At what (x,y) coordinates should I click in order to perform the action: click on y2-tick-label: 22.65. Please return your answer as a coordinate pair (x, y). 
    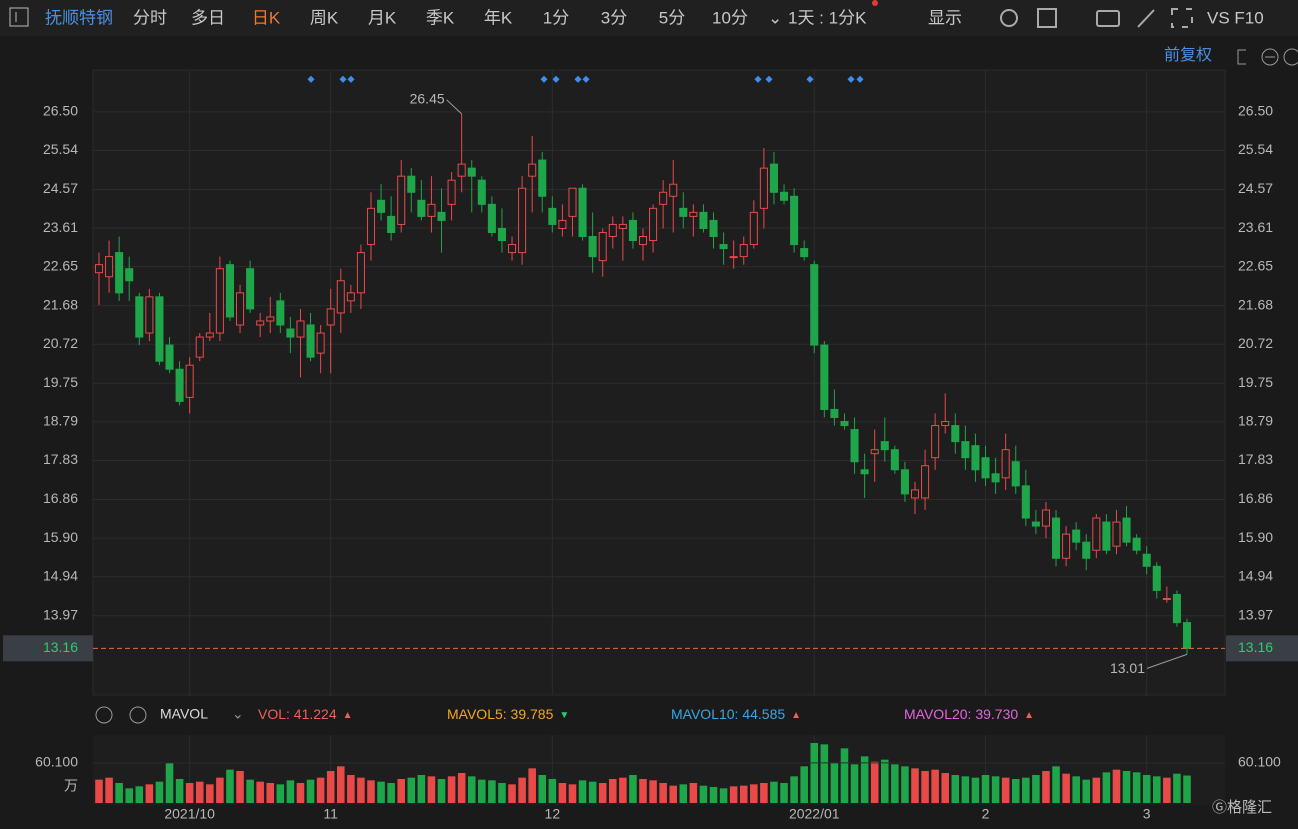
    Looking at the image, I should click on (1255, 265).